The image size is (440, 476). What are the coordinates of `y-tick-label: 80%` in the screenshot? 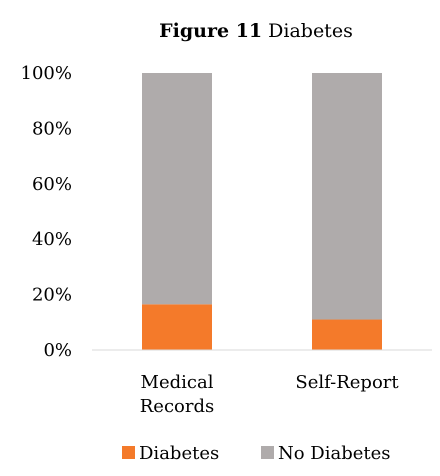 It's located at (52, 128).